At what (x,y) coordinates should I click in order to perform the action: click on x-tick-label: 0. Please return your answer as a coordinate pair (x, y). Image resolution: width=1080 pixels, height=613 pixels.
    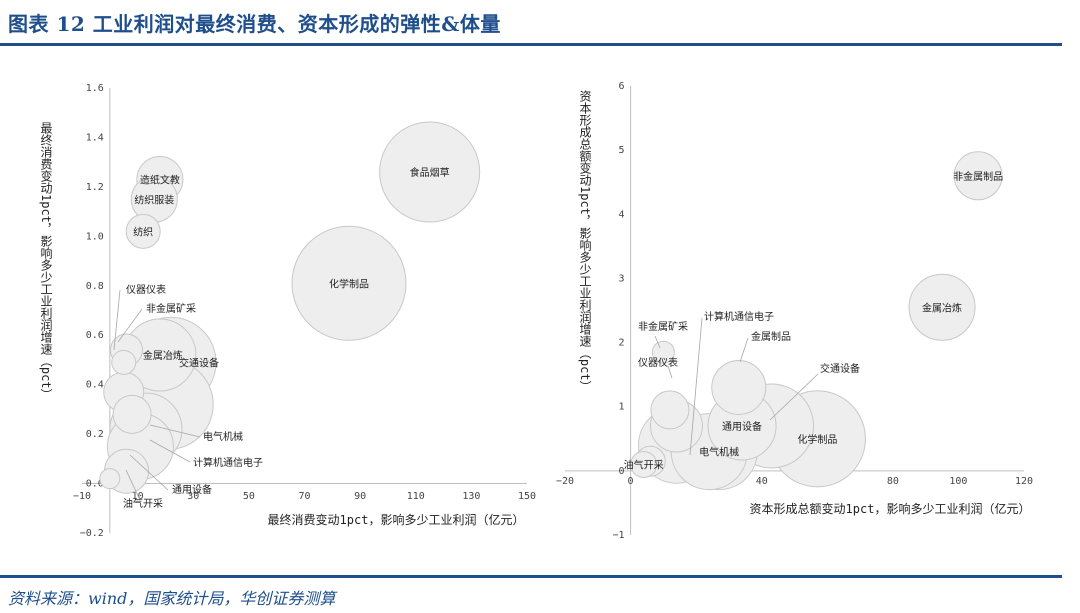
    Looking at the image, I should click on (631, 481).